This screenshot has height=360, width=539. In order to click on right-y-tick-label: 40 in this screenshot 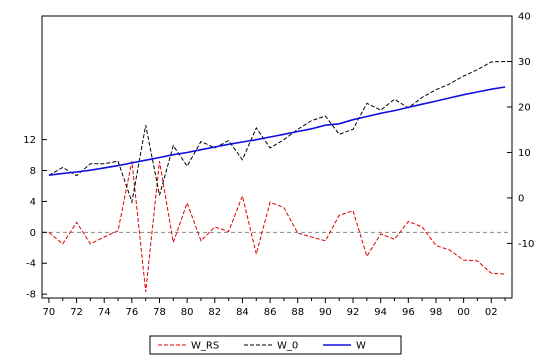, I will do `click(524, 17)`.